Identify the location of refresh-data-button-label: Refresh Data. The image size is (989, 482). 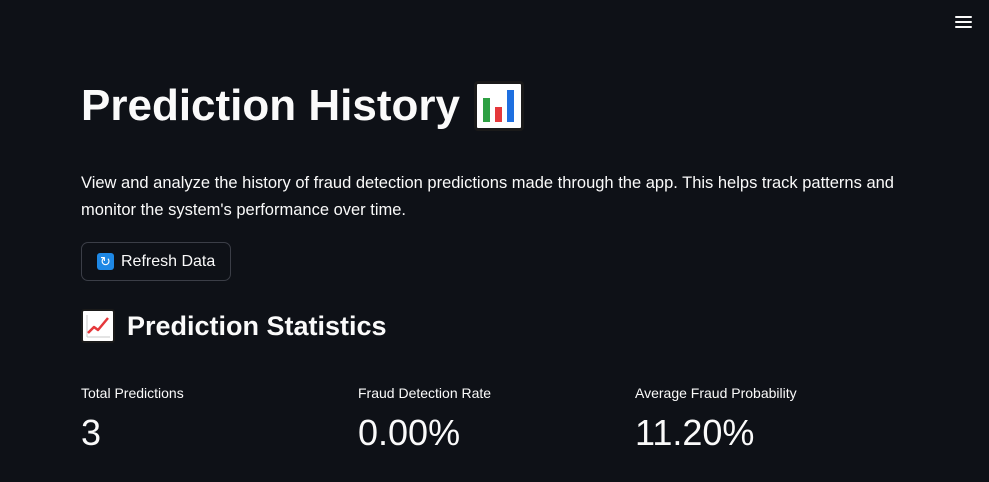
(168, 261).